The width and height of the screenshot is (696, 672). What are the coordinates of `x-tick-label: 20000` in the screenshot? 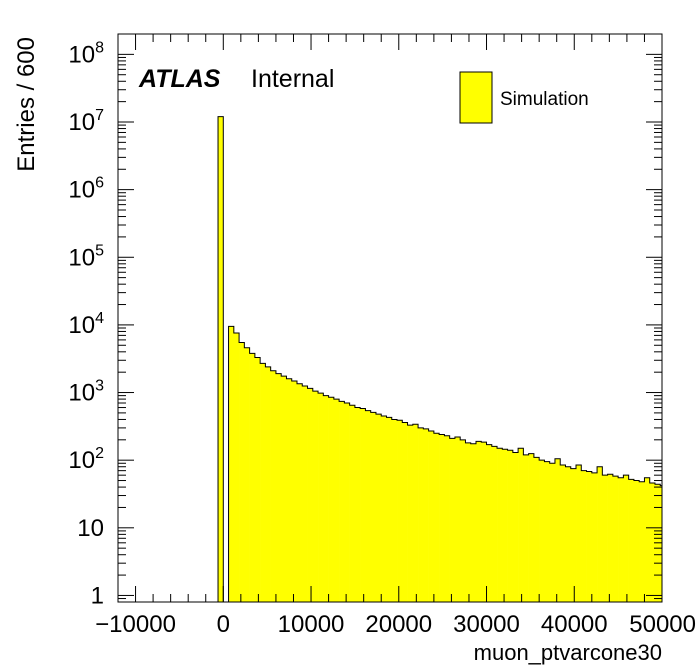 It's located at (398, 624).